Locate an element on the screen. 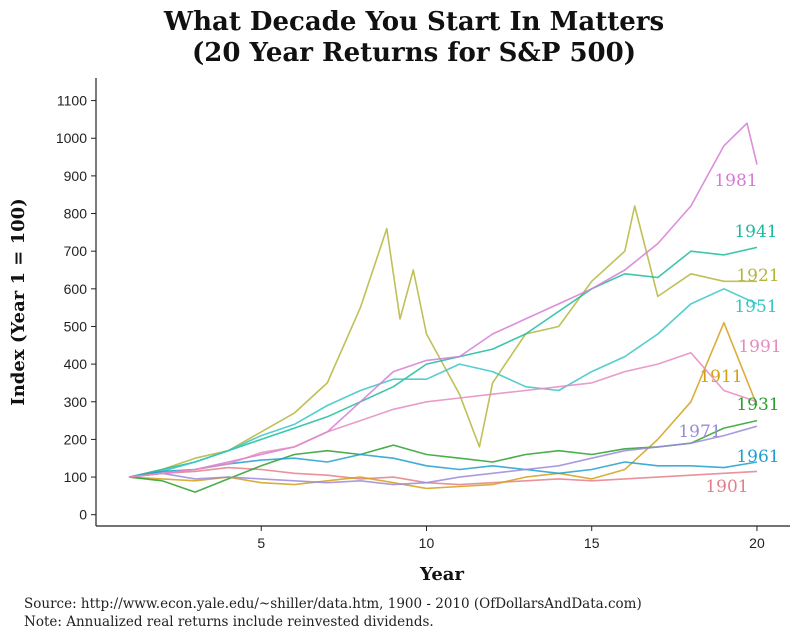  series-label-1901: 1901 is located at coordinates (726, 487).